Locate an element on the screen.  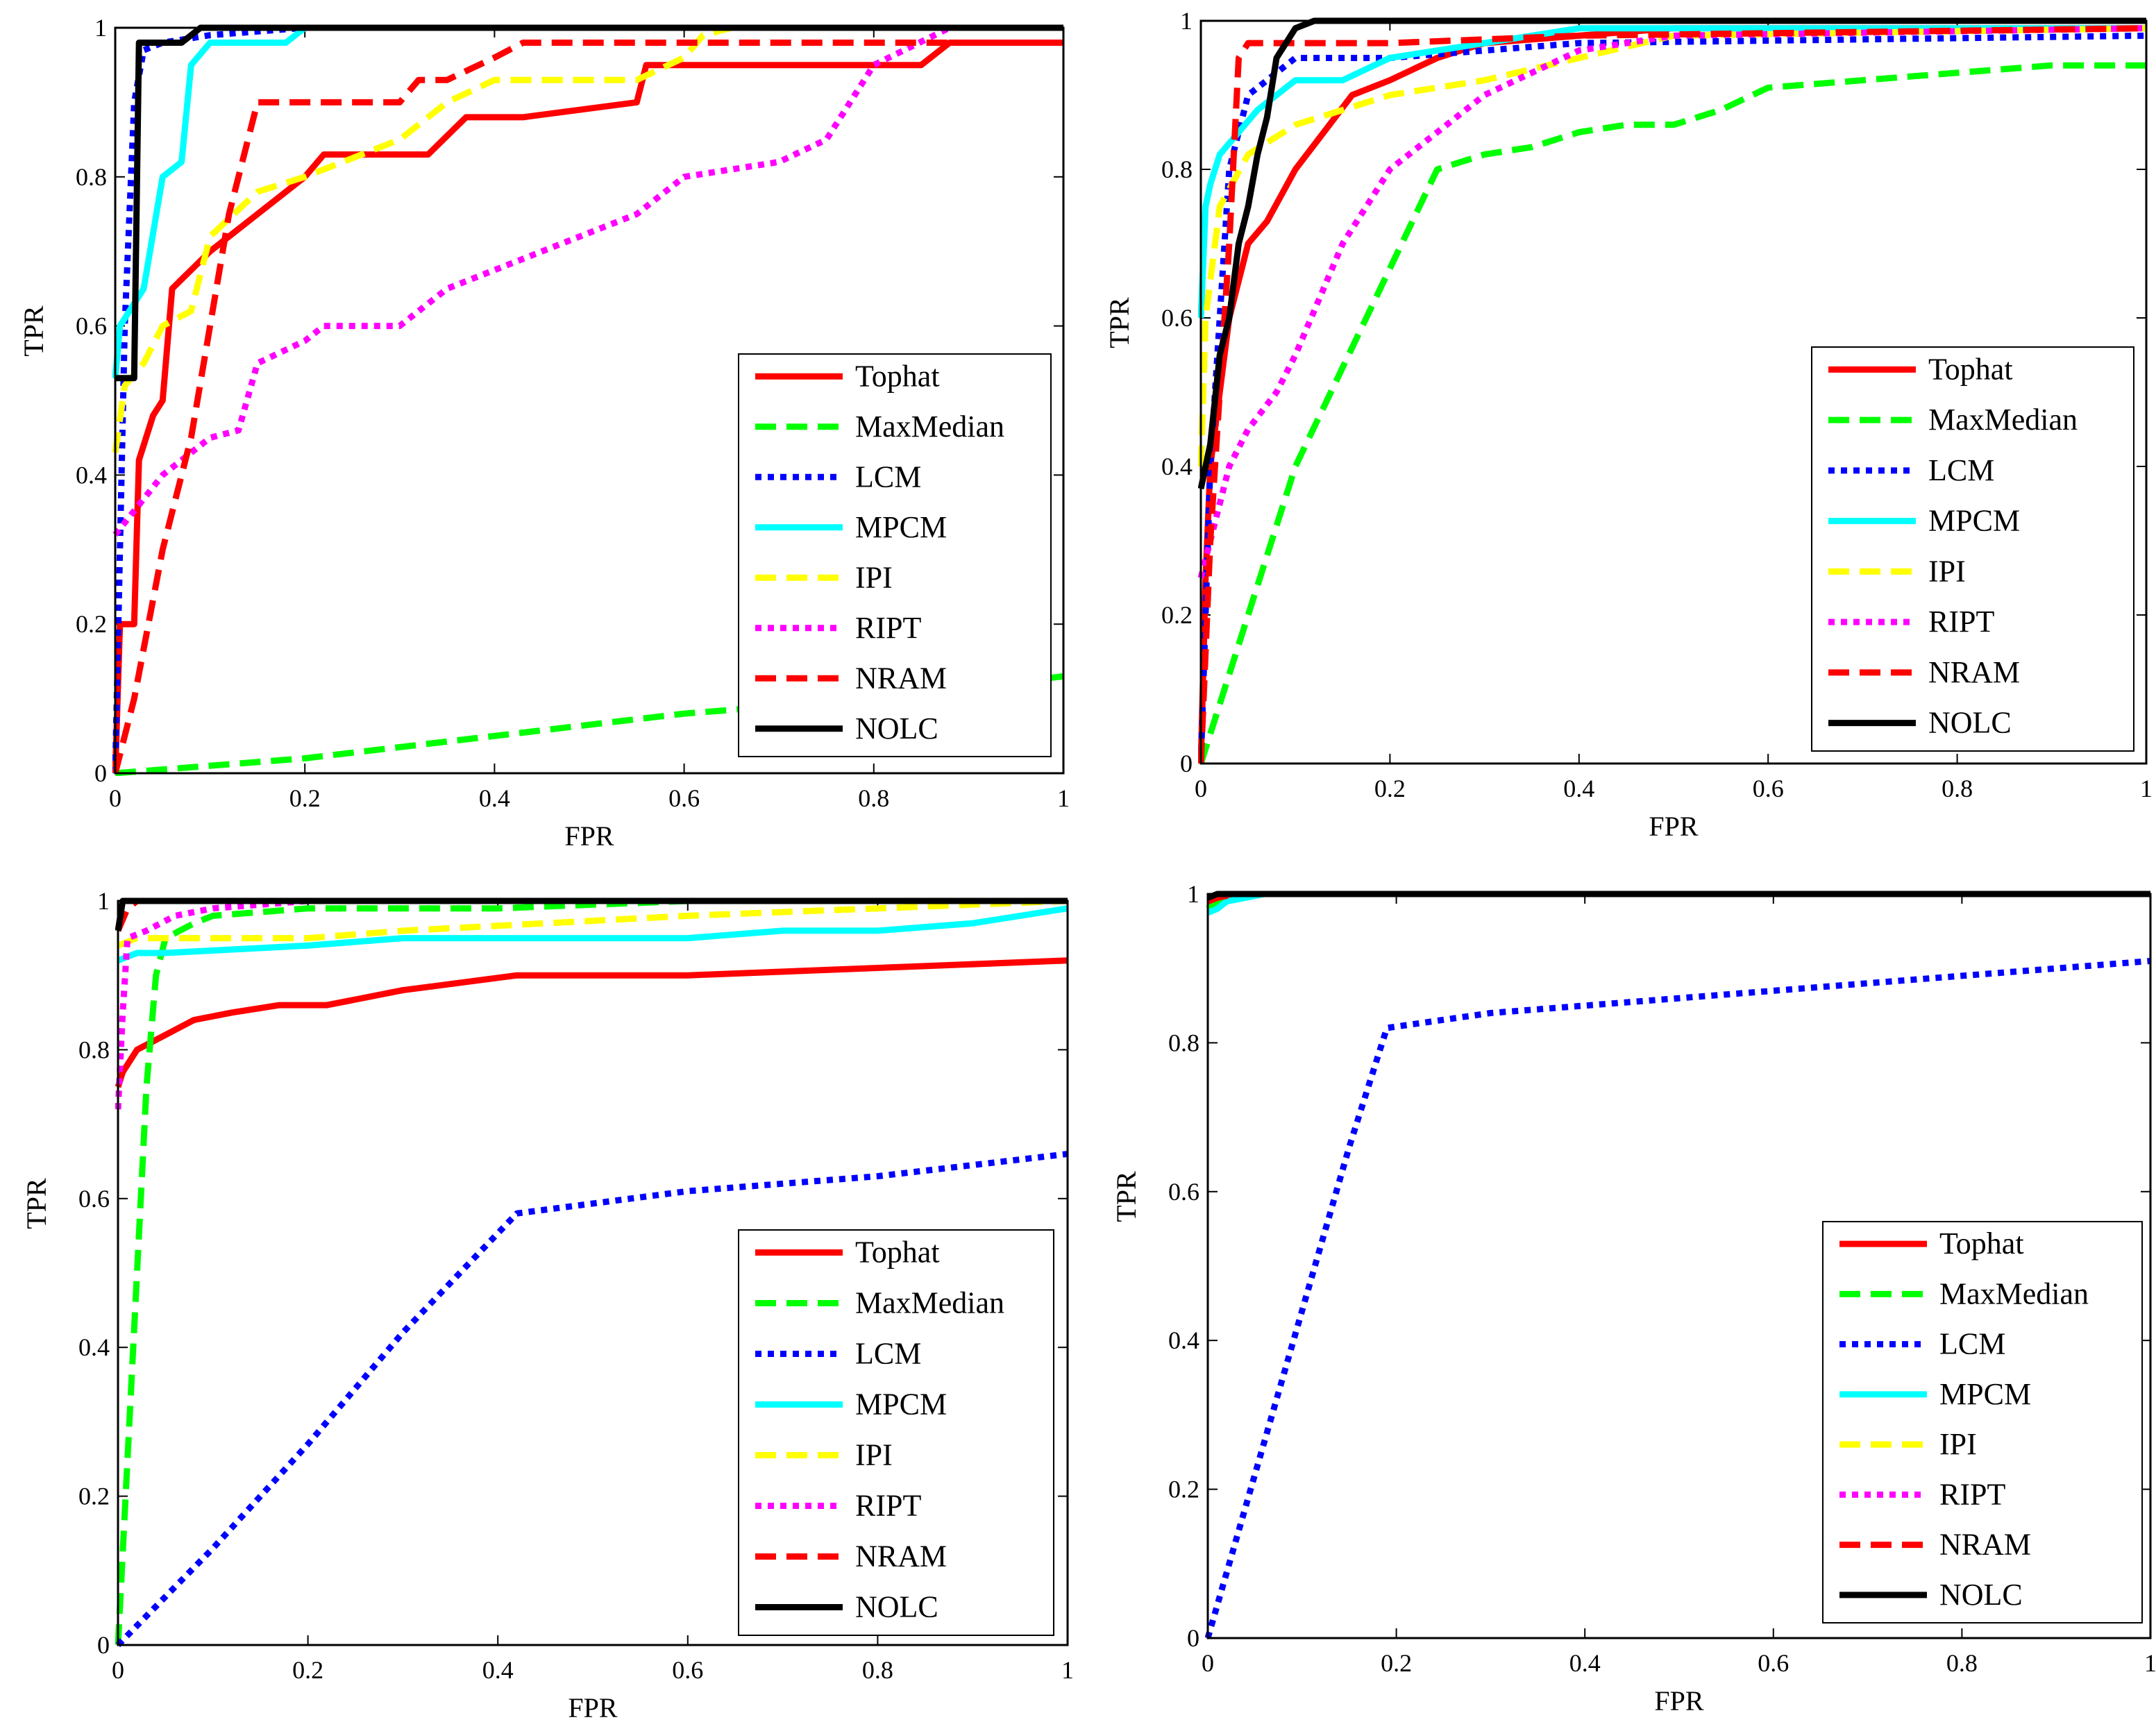
series-line-tophat is located at coordinates (592, 1023).